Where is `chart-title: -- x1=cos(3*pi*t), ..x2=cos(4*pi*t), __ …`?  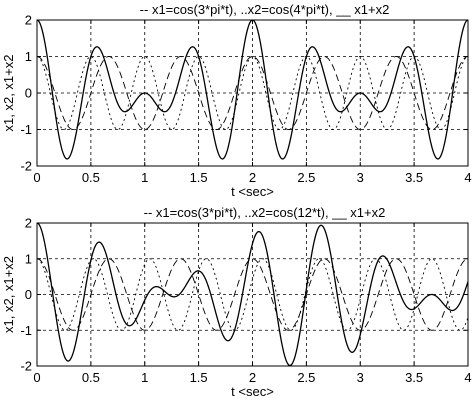 chart-title: -- x1=cos(3*pi*t), ..x2=cos(4*pi*t), __ … is located at coordinates (265, 9).